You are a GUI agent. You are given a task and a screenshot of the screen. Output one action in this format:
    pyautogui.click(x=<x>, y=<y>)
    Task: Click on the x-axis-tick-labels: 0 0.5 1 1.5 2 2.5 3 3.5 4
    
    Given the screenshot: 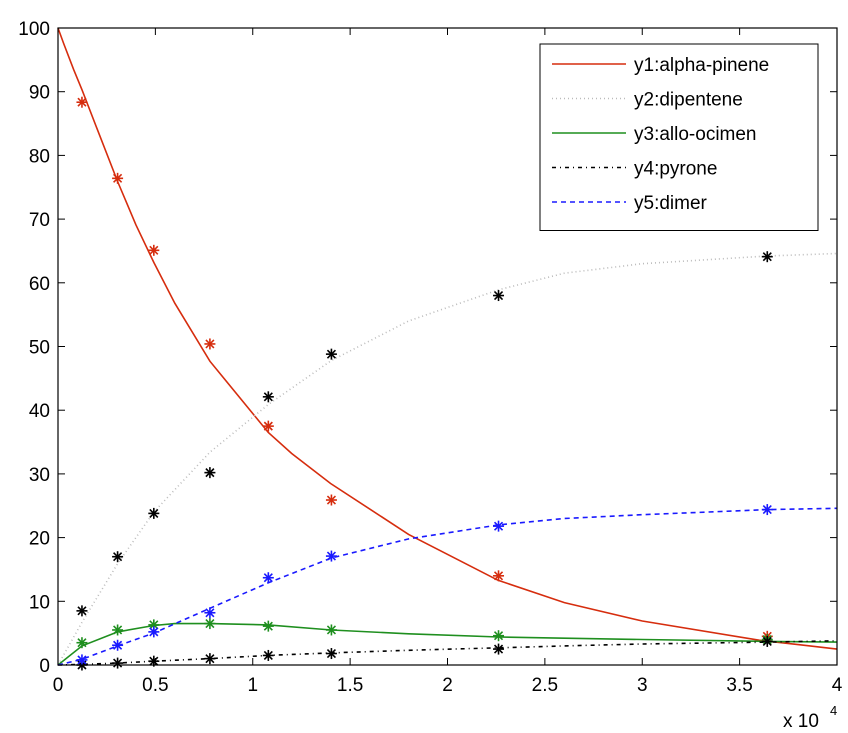 What is the action you would take?
    pyautogui.click(x=448, y=685)
    